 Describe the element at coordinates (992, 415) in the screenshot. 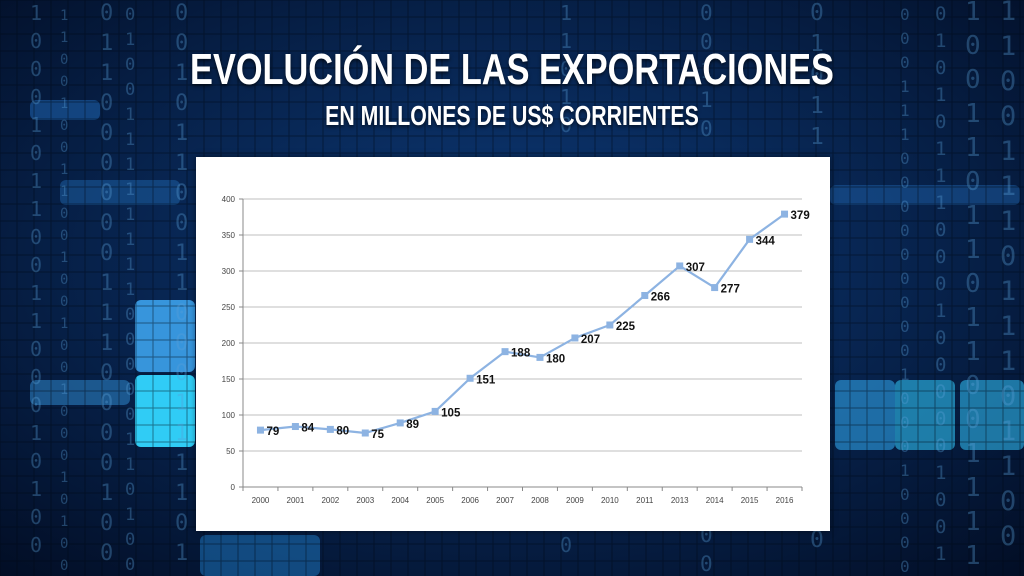

I see `glow-tile` at that location.